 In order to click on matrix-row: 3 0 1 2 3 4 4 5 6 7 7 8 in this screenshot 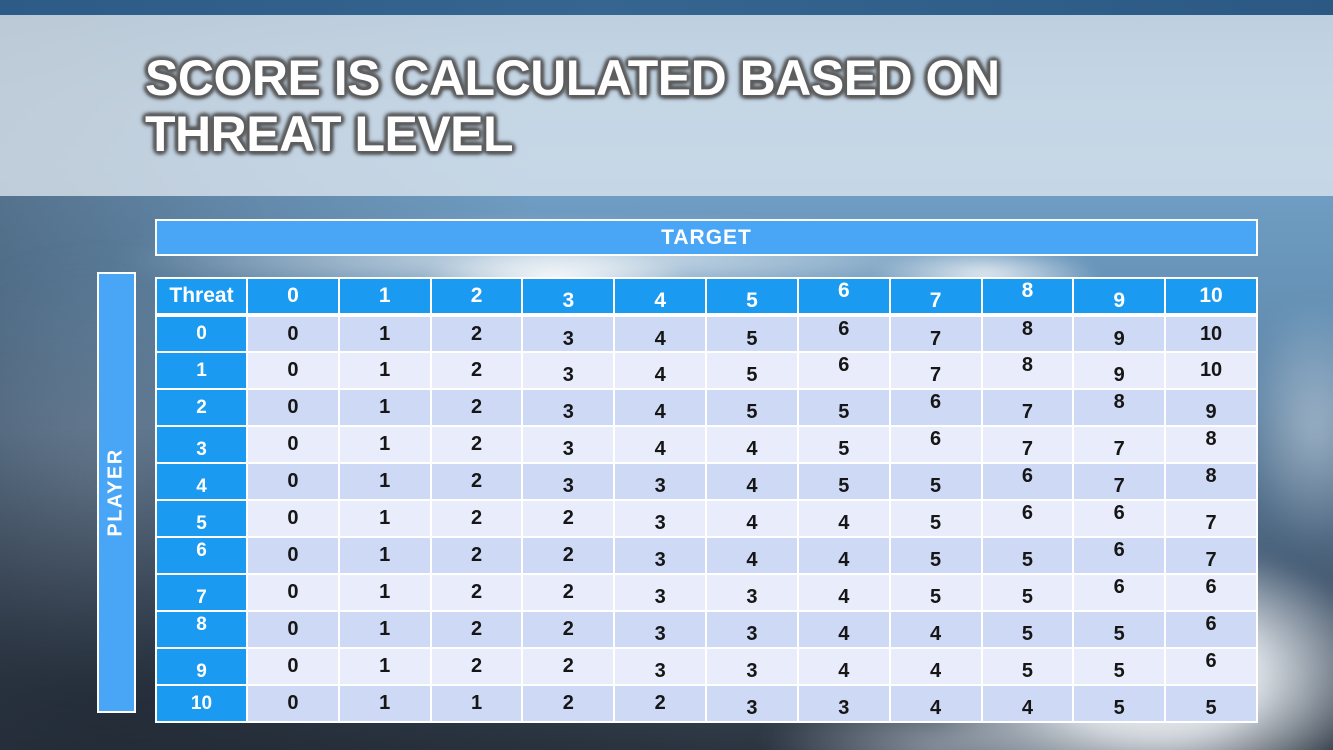, I will do `click(706, 444)`.